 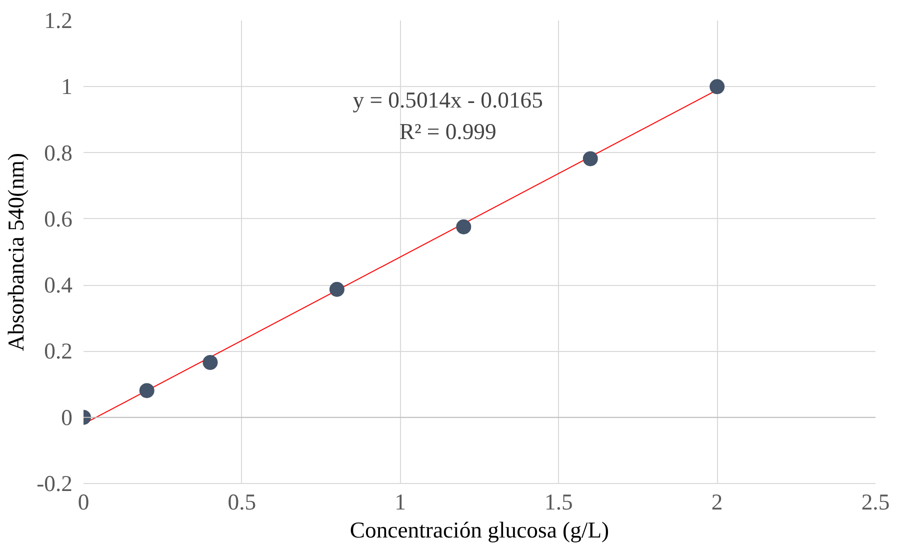 What do you see at coordinates (58, 285) in the screenshot?
I see `y-tick-label: 0.4` at bounding box center [58, 285].